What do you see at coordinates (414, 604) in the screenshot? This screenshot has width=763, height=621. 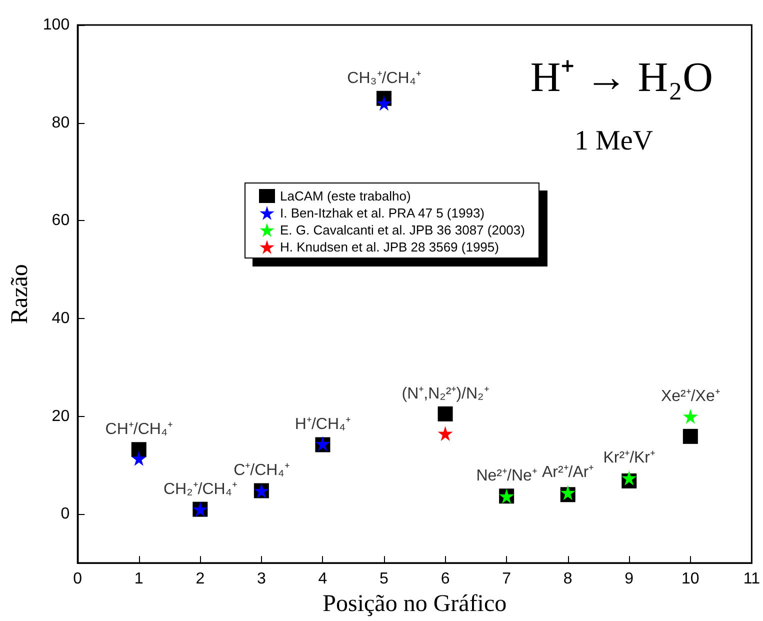 I see `x-axis-title: Posição no Gráfico` at bounding box center [414, 604].